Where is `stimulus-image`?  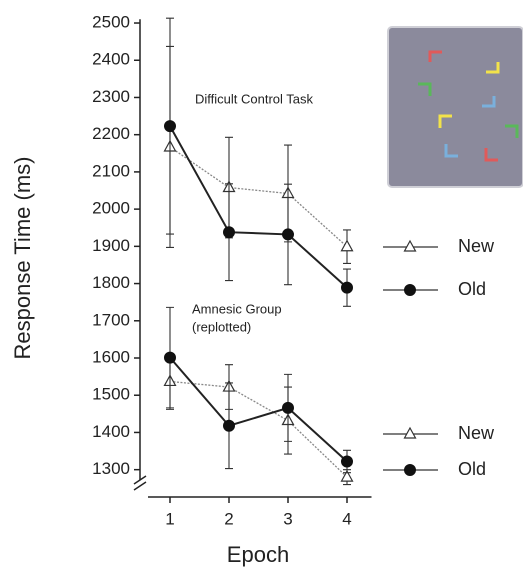
stimulus-image is located at coordinates (455, 107).